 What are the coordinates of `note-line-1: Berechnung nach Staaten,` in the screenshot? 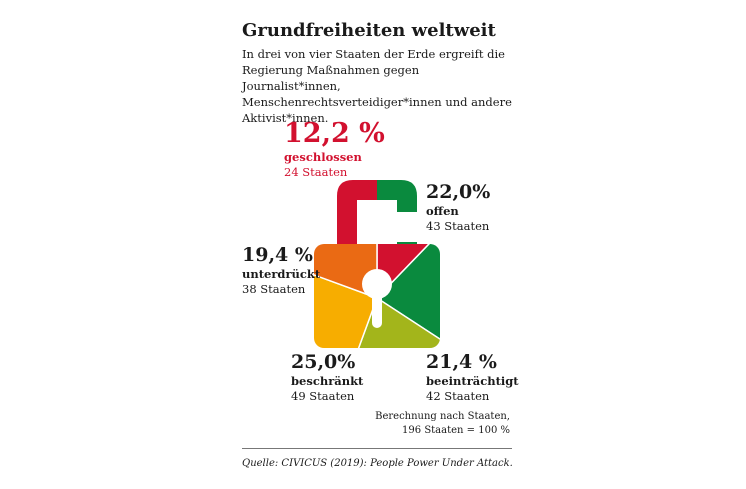 It's located at (442, 416).